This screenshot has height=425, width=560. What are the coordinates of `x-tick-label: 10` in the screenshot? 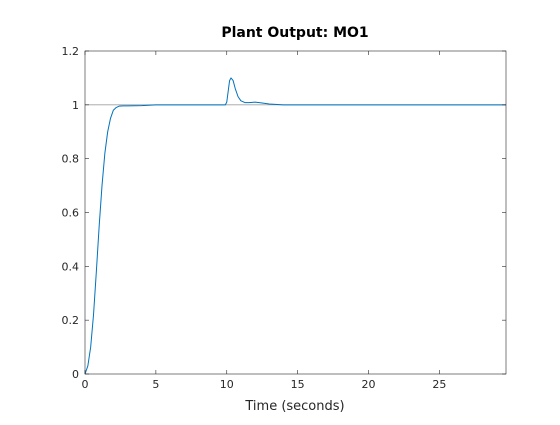 It's located at (227, 384).